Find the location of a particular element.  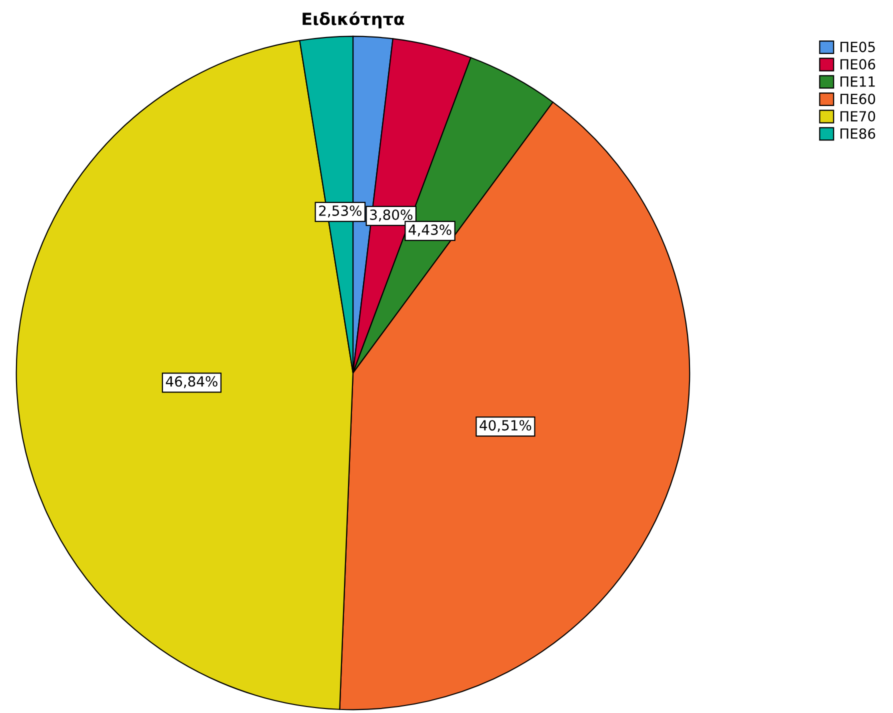

legend-label: ΠΕ06 is located at coordinates (858, 64).